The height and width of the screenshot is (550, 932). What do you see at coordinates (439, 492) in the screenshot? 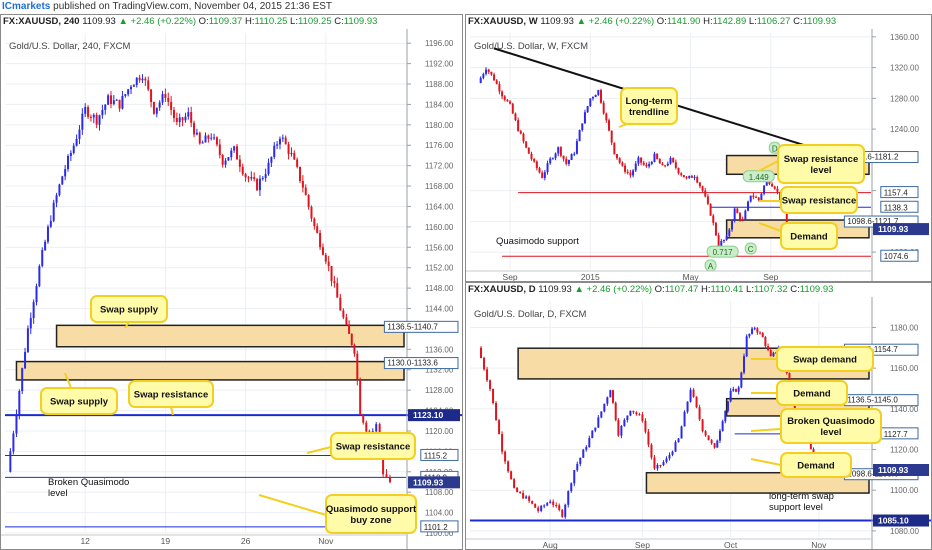
I see `price-axis-label: 1108.00` at bounding box center [439, 492].